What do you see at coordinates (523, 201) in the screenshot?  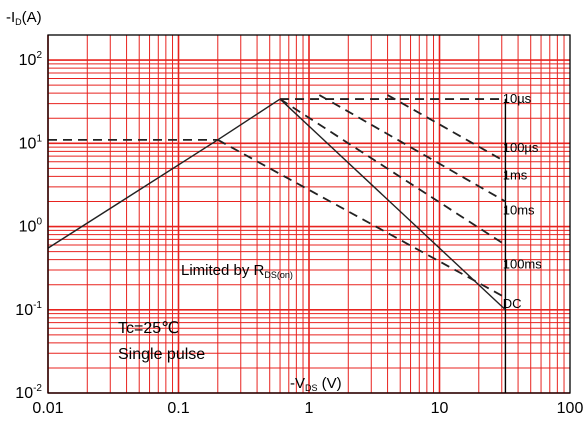 I see `curve-labels: 10µs 100µs 1ms 10ms 100ms DC` at bounding box center [523, 201].